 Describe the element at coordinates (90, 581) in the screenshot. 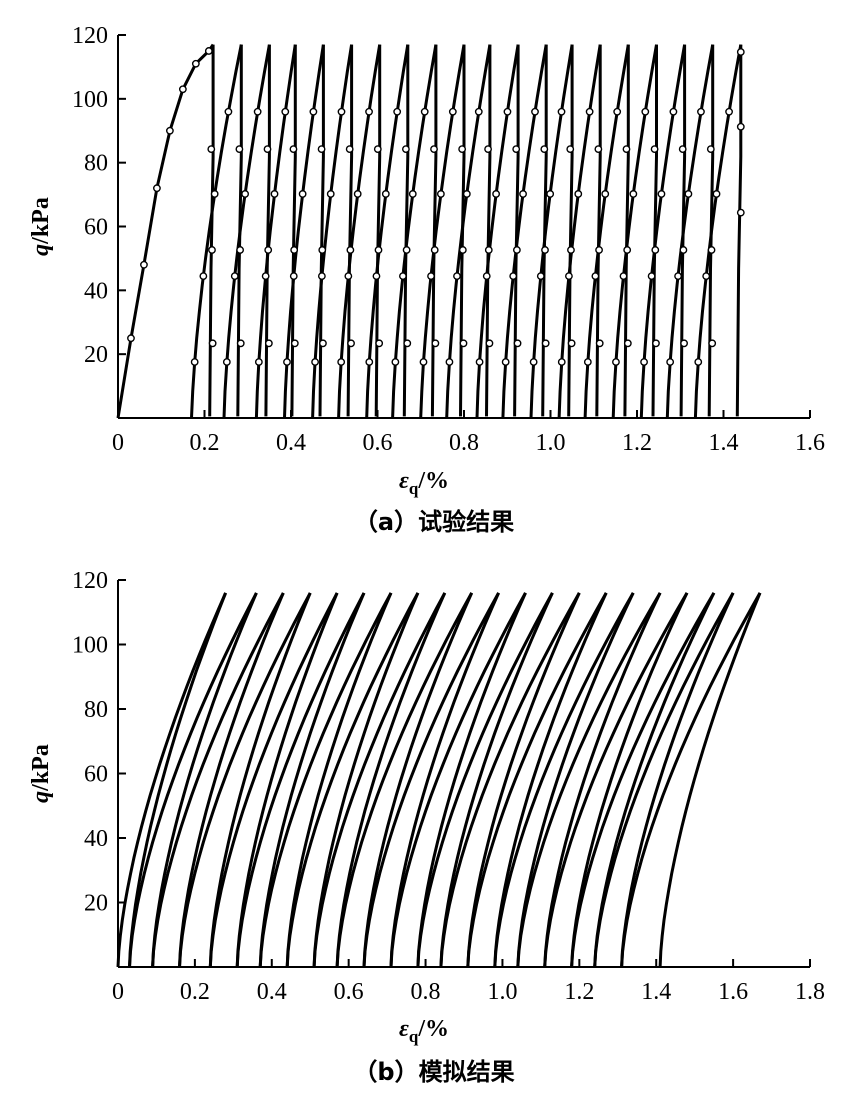

I see `chart-b-y-tick-label: 120` at that location.